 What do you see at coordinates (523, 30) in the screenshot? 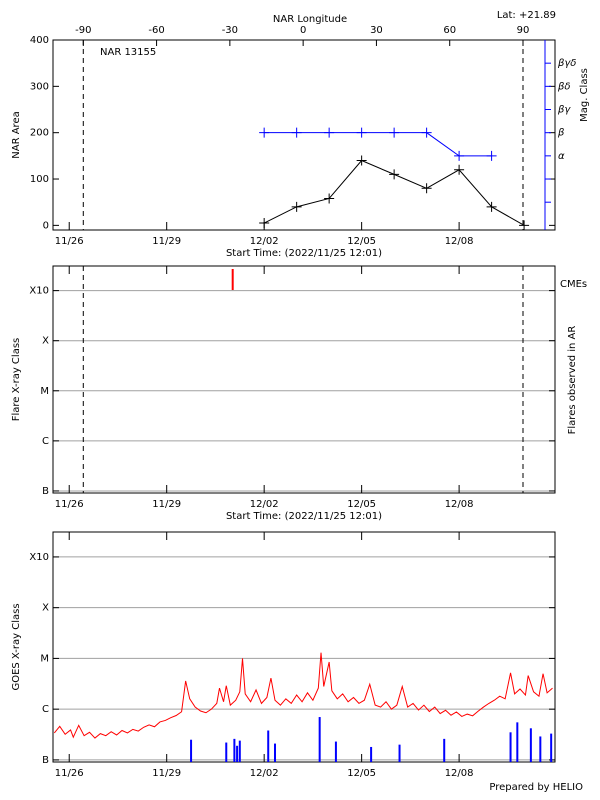
I see `x2-tick-label: 90` at bounding box center [523, 30].